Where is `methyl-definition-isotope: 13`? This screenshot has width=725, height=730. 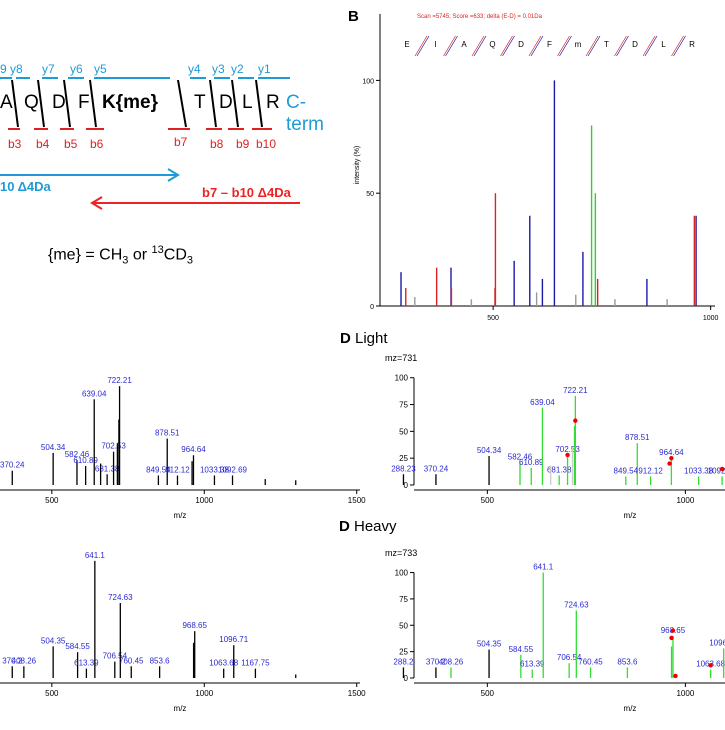
methyl-definition-isotope: 13 is located at coordinates (157, 250).